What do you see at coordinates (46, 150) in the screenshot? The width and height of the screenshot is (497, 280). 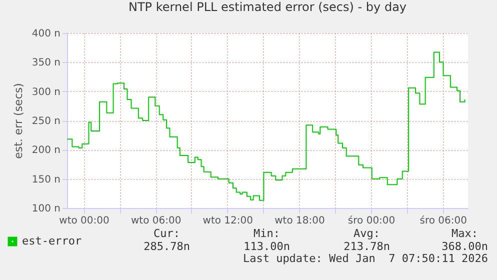 I see `y-tick-label: 200 n` at bounding box center [46, 150].